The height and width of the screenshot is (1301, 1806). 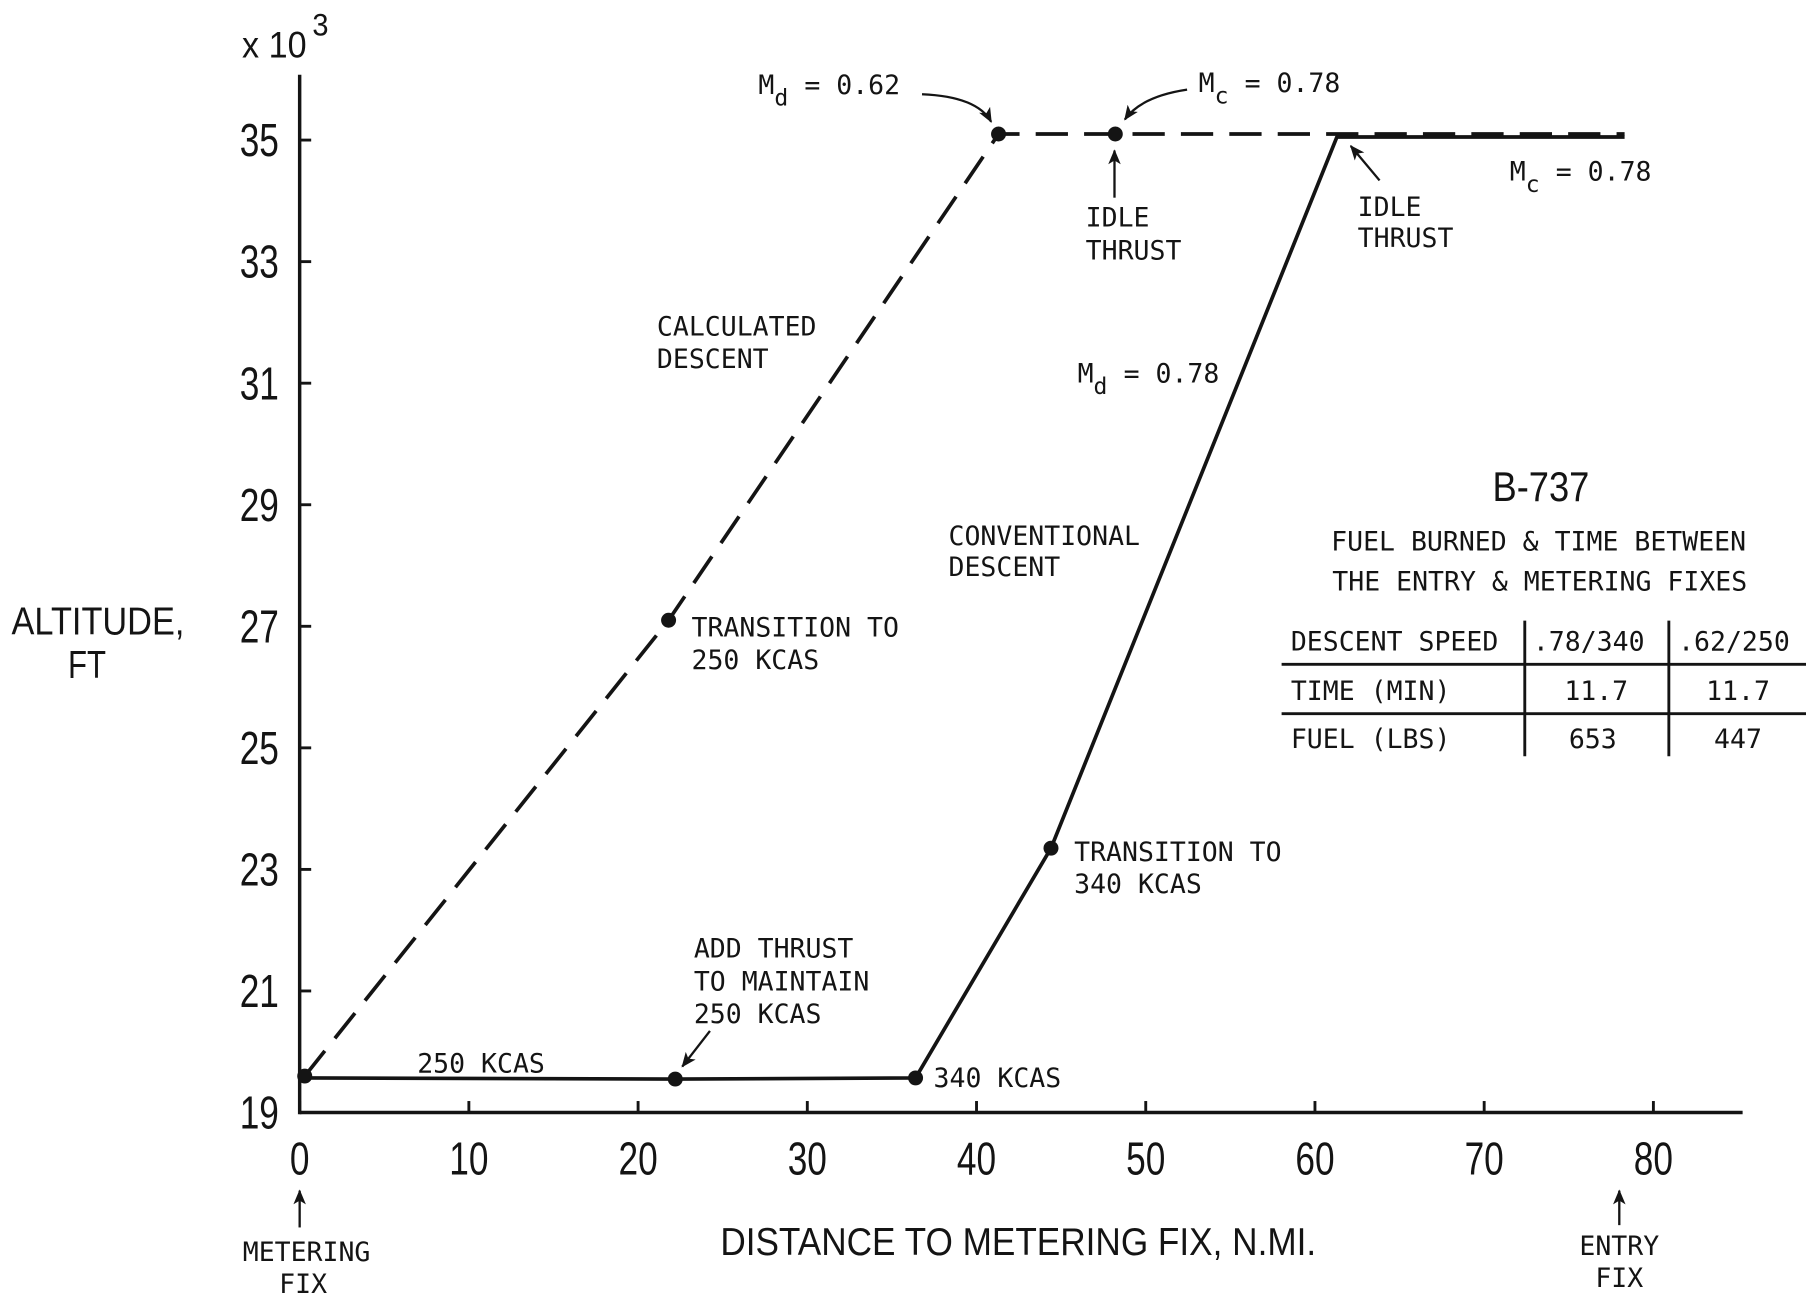 What do you see at coordinates (1619, 1278) in the screenshot?
I see `entry-fix-line-2: FIX` at bounding box center [1619, 1278].